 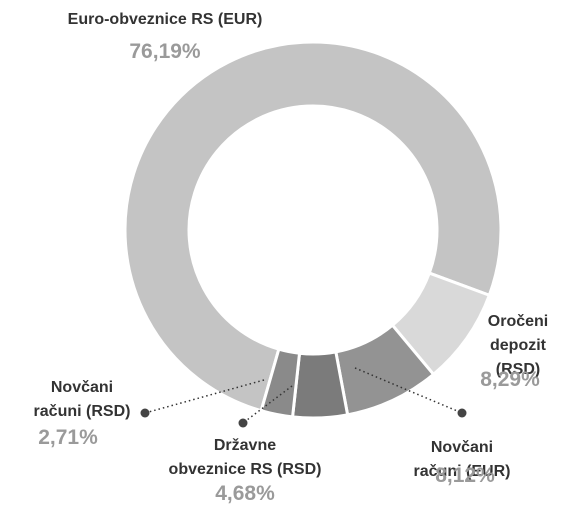 What do you see at coordinates (280, 383) in the screenshot?
I see `slice` at bounding box center [280, 383].